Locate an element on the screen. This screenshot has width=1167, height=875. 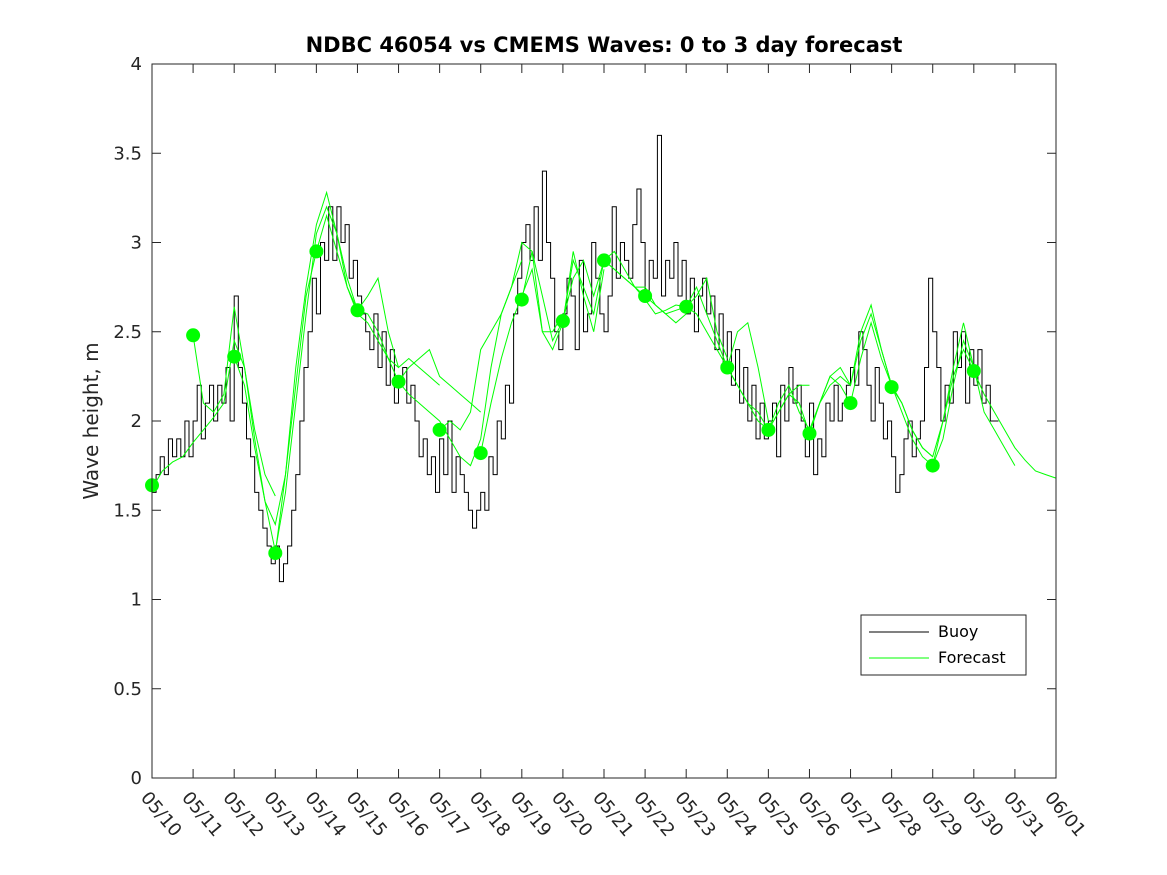
y-tick-label: 2.5 is located at coordinates (127, 332).